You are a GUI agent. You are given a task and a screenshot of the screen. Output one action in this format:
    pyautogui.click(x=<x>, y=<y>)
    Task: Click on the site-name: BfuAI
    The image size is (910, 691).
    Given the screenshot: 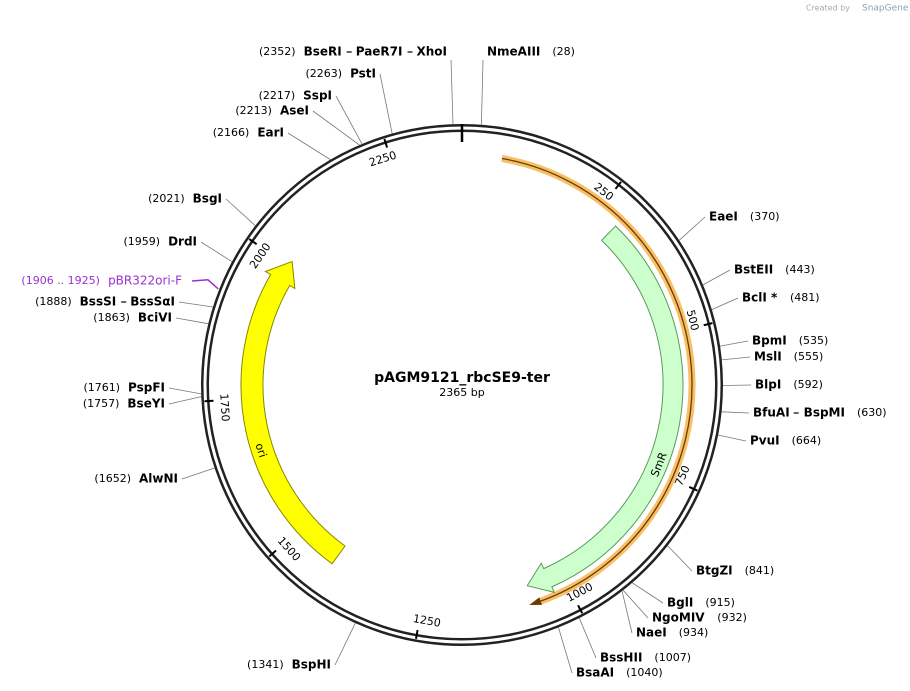 What is the action you would take?
    pyautogui.click(x=771, y=413)
    